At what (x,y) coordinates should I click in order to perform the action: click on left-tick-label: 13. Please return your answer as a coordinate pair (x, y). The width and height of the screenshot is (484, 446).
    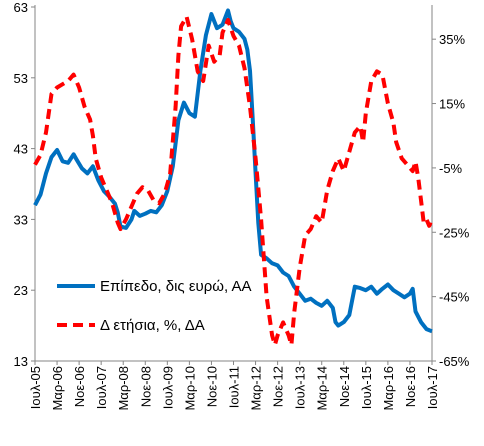
    Looking at the image, I should click on (21, 361).